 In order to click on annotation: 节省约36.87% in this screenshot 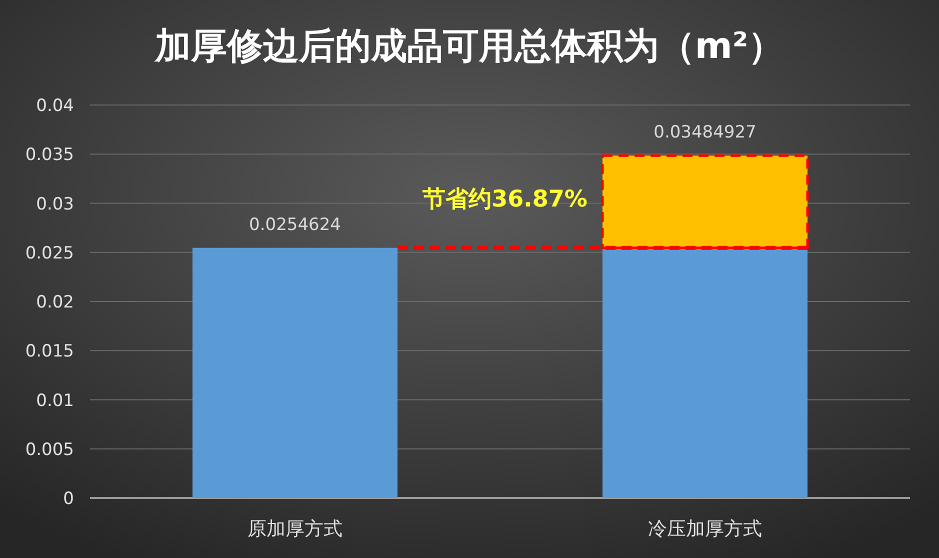, I will do `click(505, 199)`.